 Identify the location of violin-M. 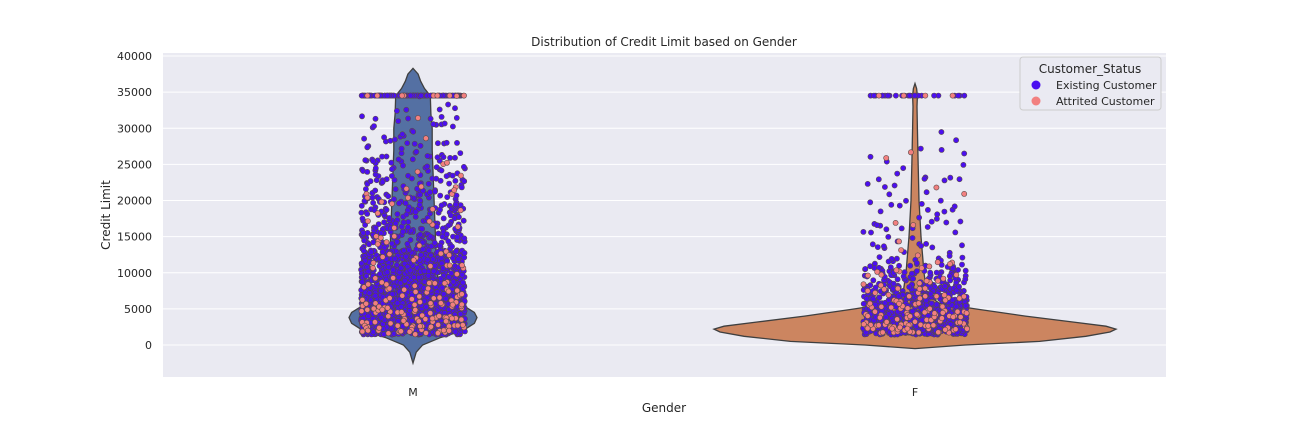
(413, 216).